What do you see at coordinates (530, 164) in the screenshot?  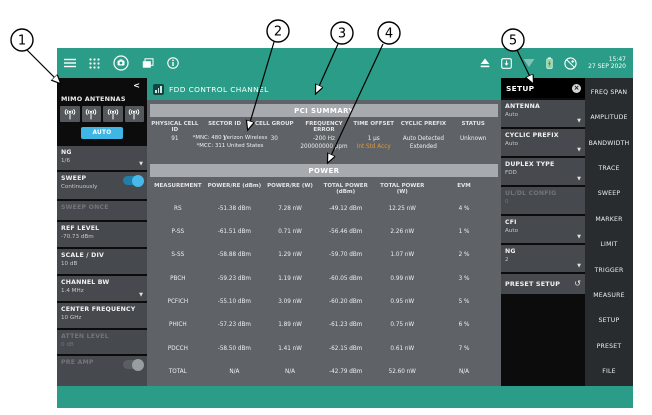 I see `duplex-type-label: DUPLEX TYPE` at bounding box center [530, 164].